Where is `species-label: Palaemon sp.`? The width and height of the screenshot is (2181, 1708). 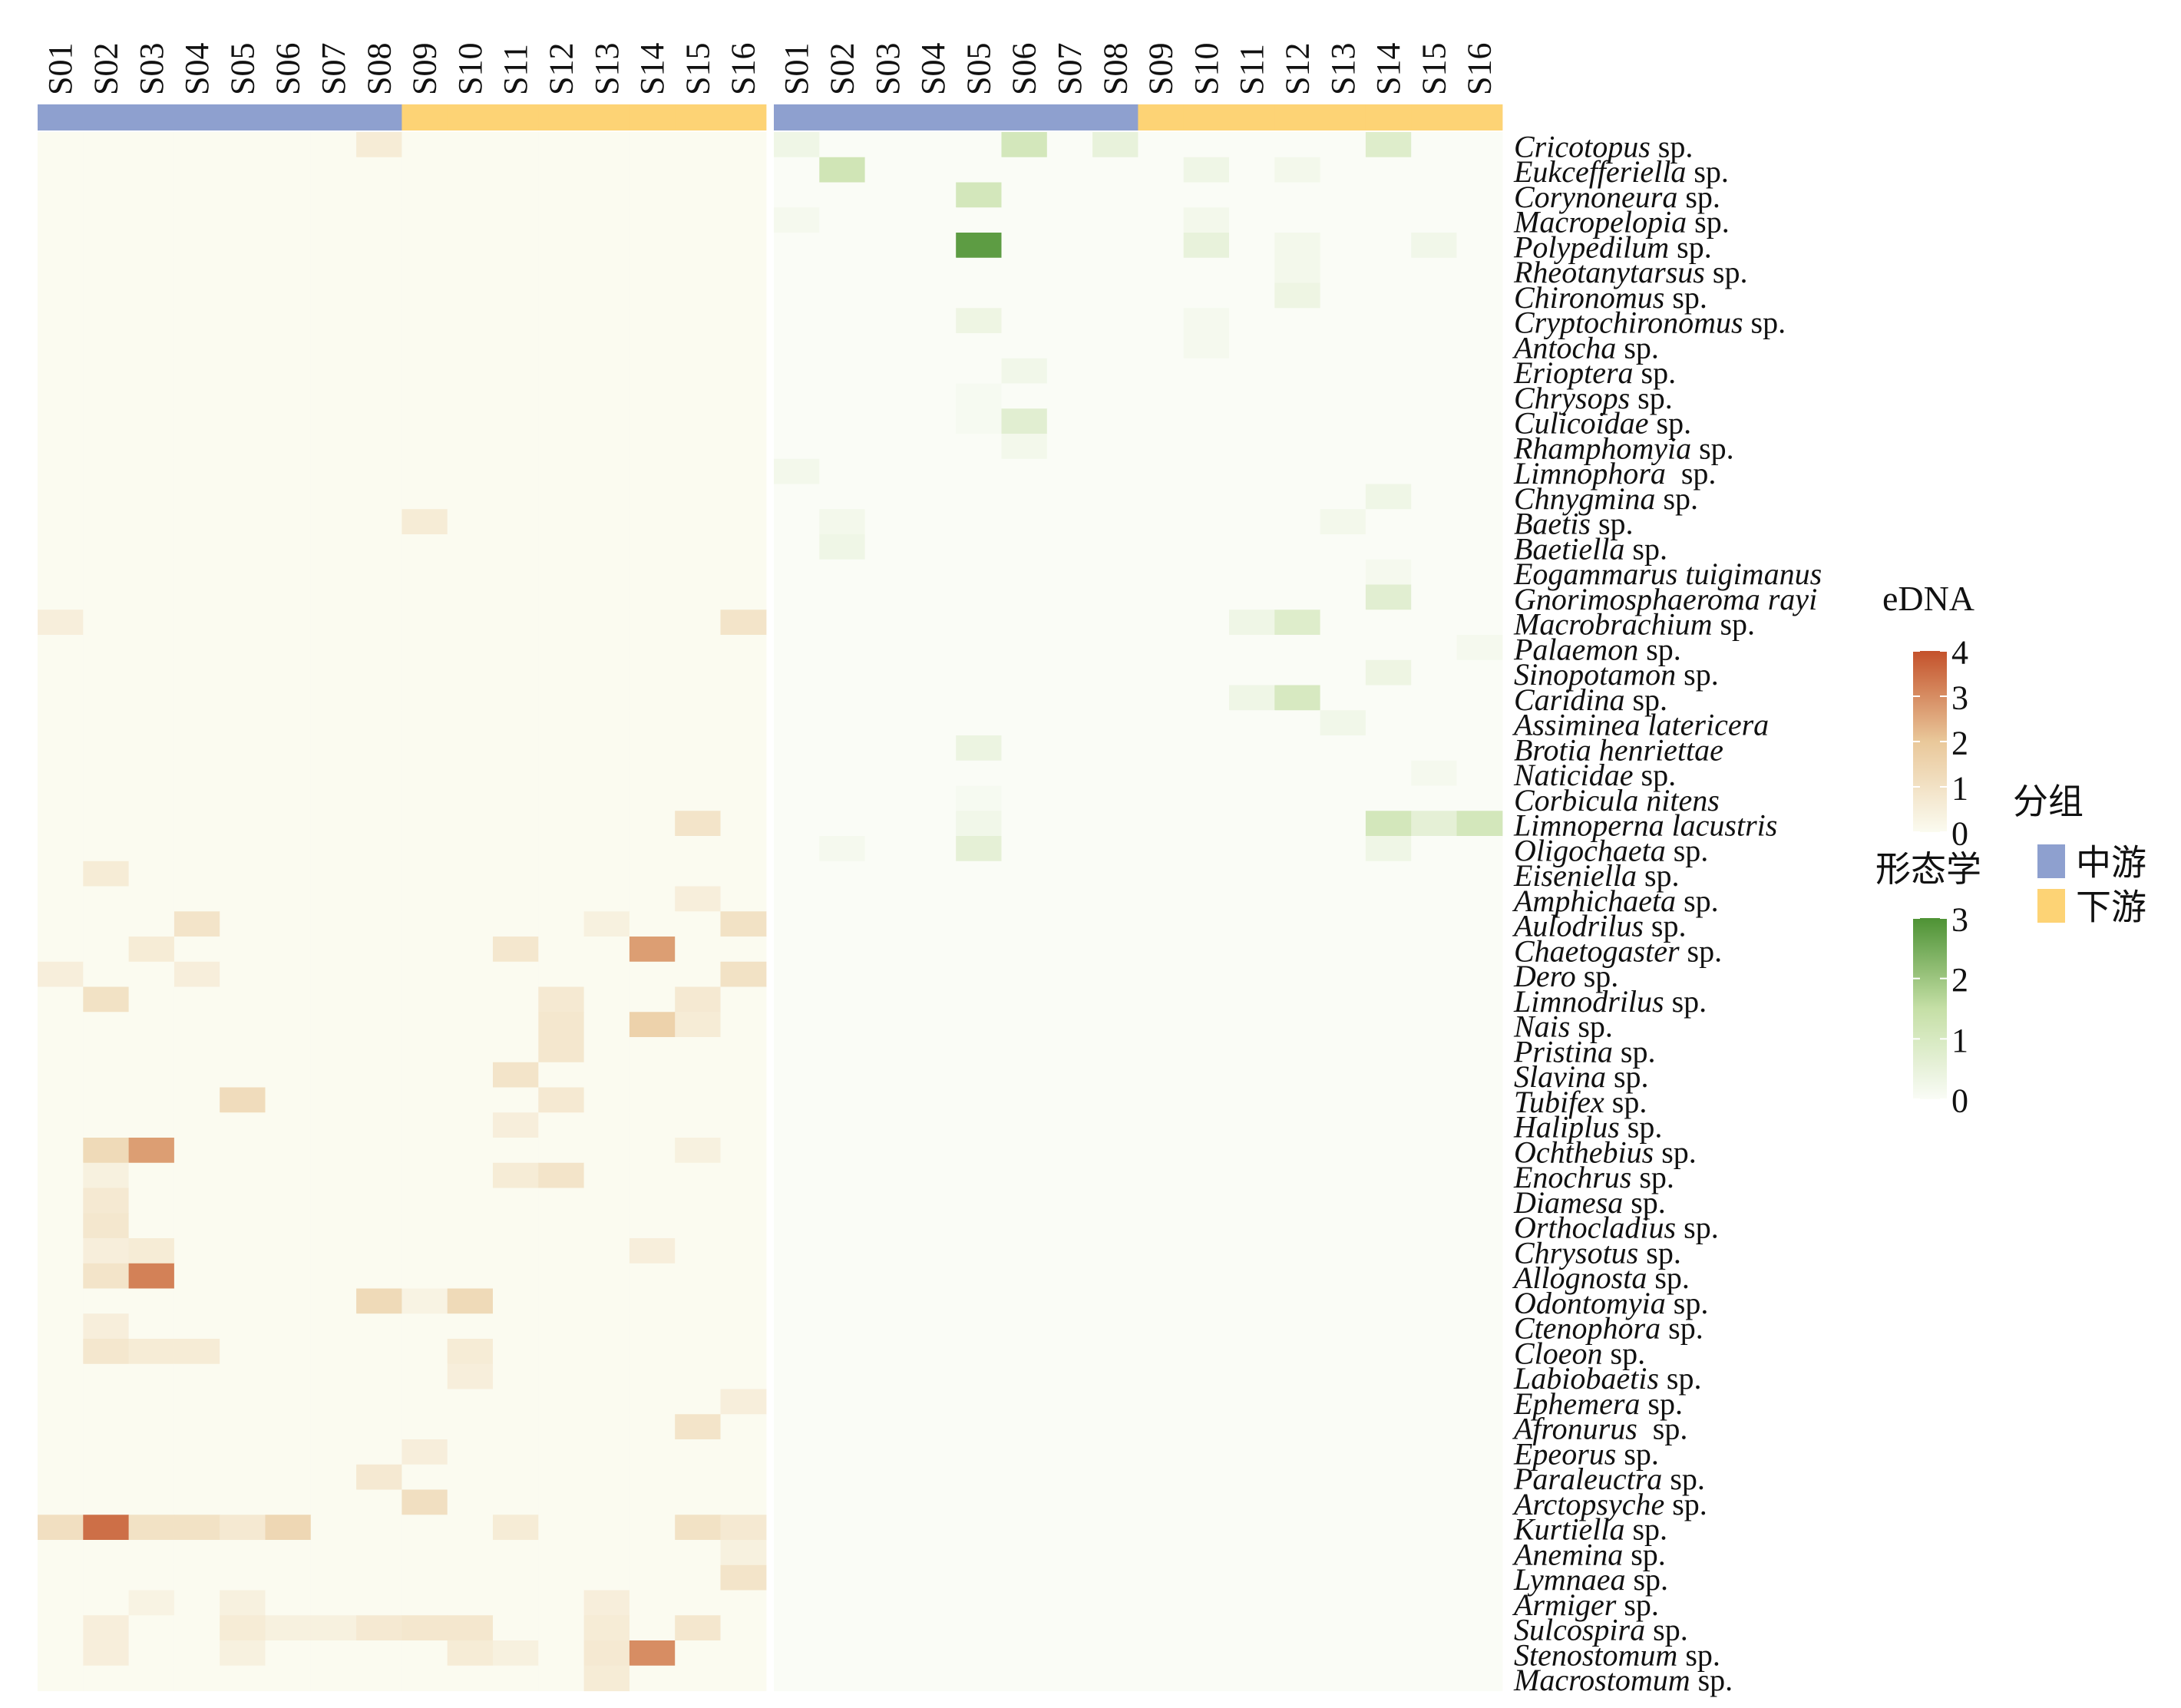 species-label: Palaemon sp. is located at coordinates (1597, 649).